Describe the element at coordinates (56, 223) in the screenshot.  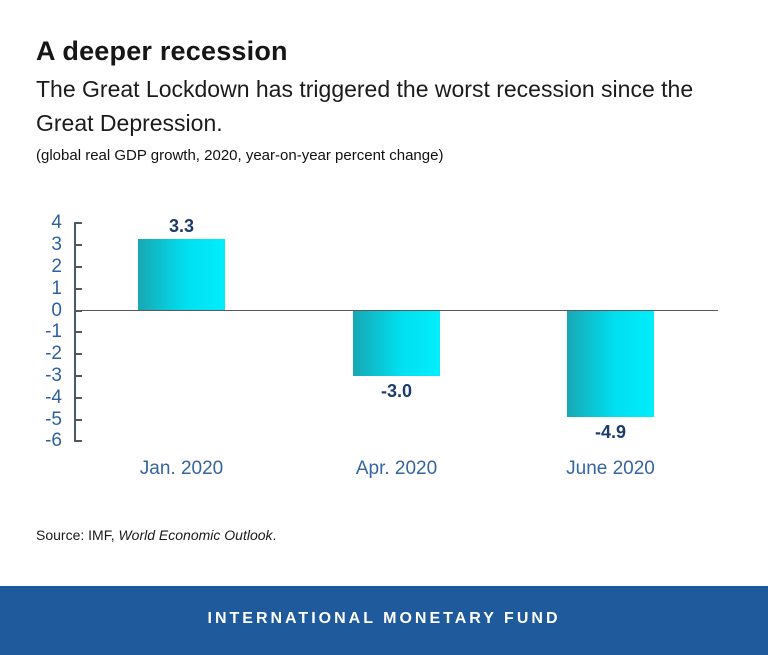
I see `y-axis-label: 4` at that location.